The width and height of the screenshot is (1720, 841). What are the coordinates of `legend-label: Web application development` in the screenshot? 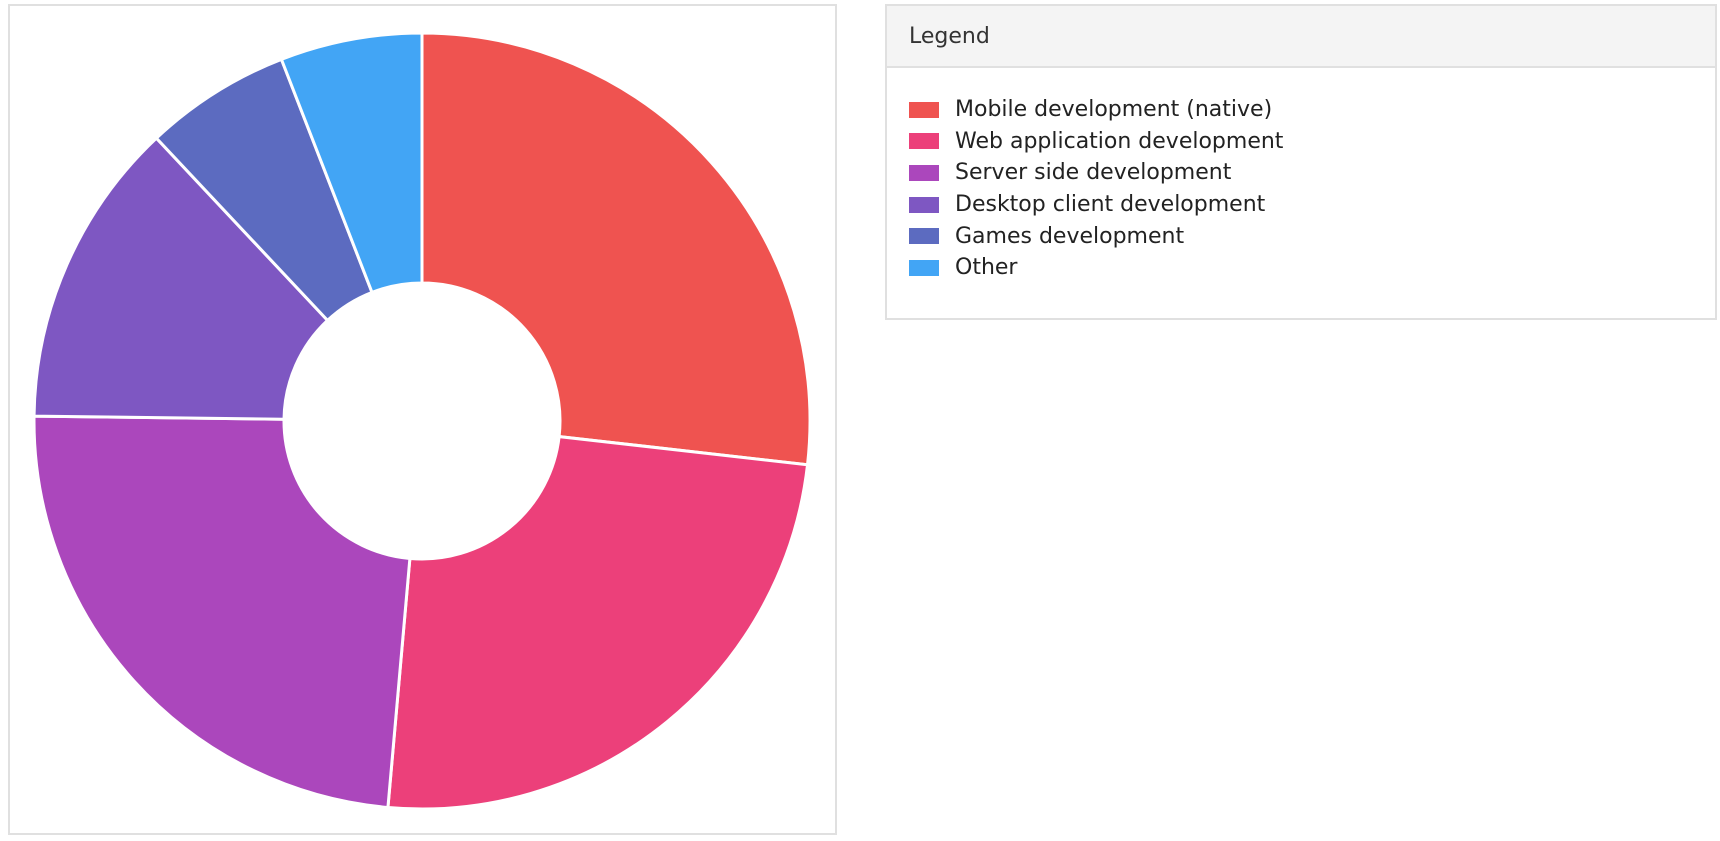 It's located at (1119, 141).